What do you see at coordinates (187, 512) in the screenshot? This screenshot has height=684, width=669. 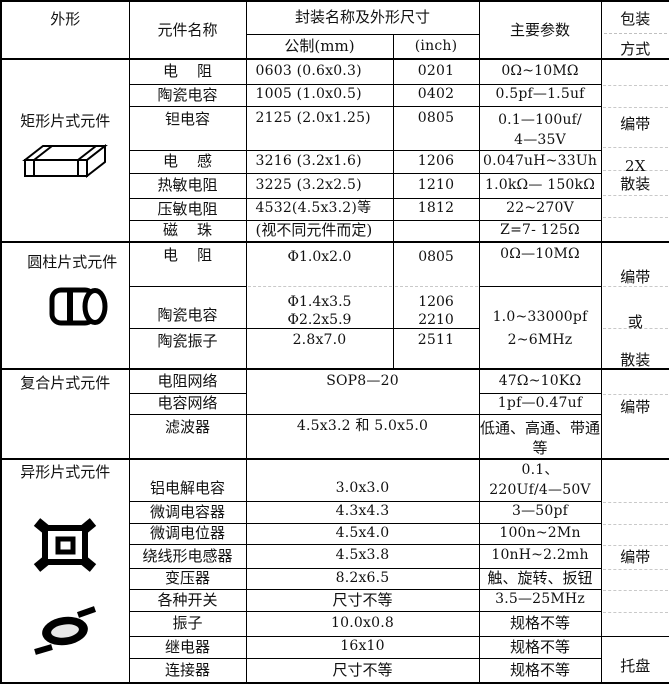 I see `cell-name: 微调电容器` at bounding box center [187, 512].